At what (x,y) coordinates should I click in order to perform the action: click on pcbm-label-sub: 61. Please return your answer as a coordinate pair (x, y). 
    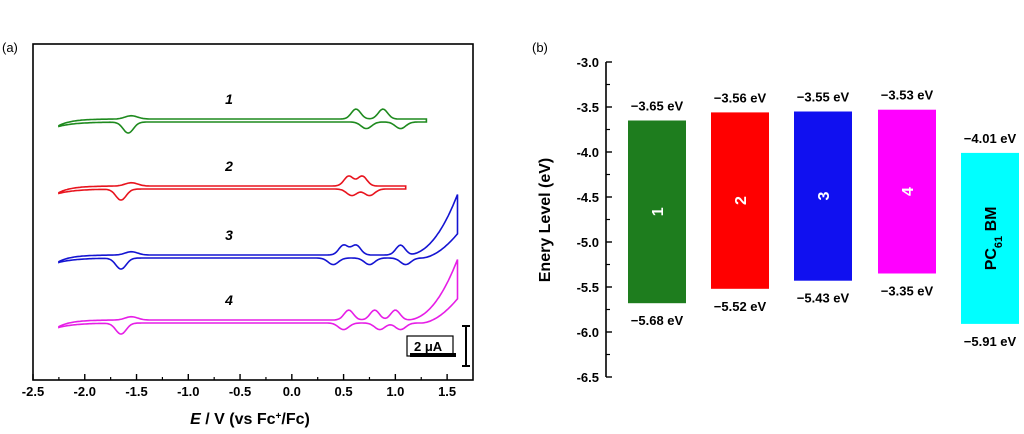
    Looking at the image, I should click on (999, 242).